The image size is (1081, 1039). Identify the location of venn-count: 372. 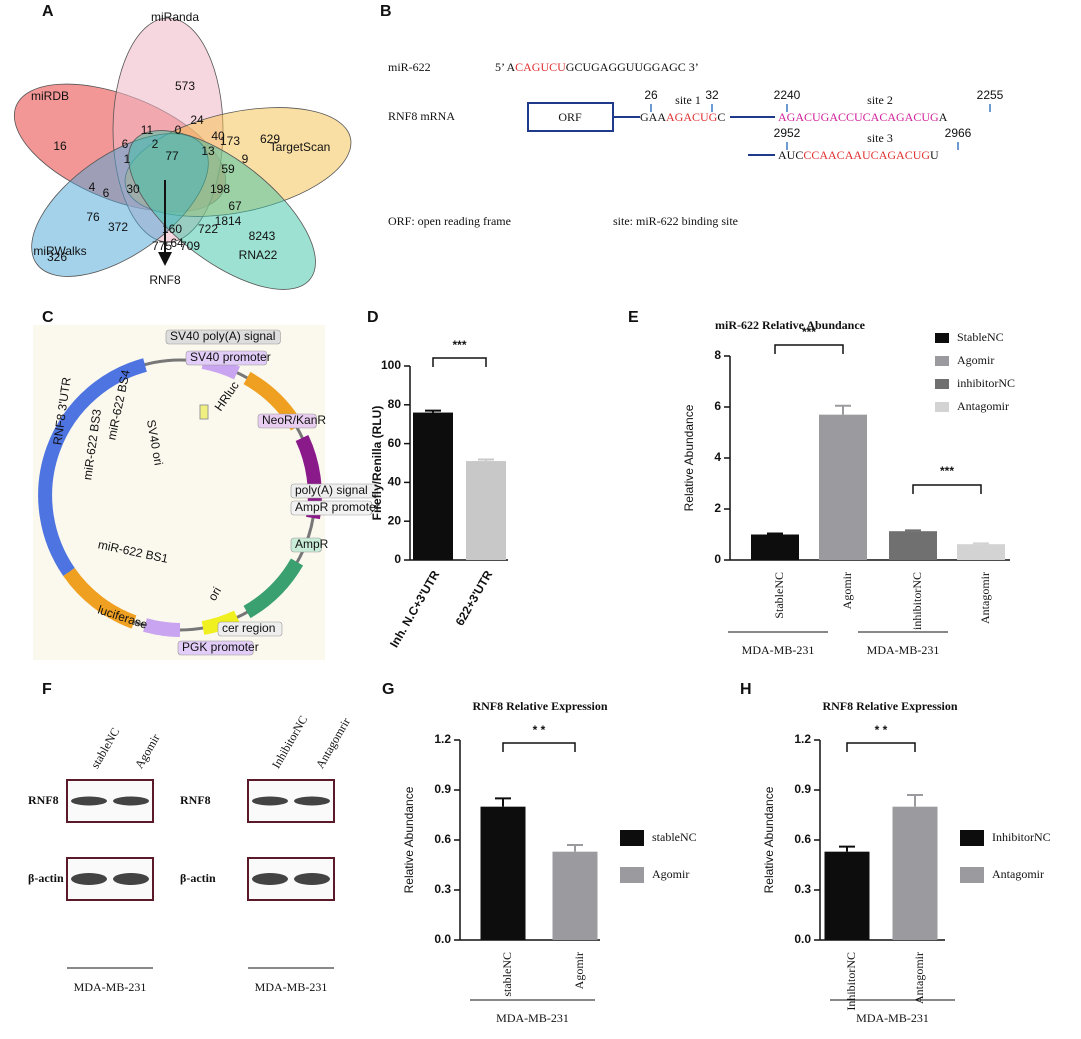
(118, 227).